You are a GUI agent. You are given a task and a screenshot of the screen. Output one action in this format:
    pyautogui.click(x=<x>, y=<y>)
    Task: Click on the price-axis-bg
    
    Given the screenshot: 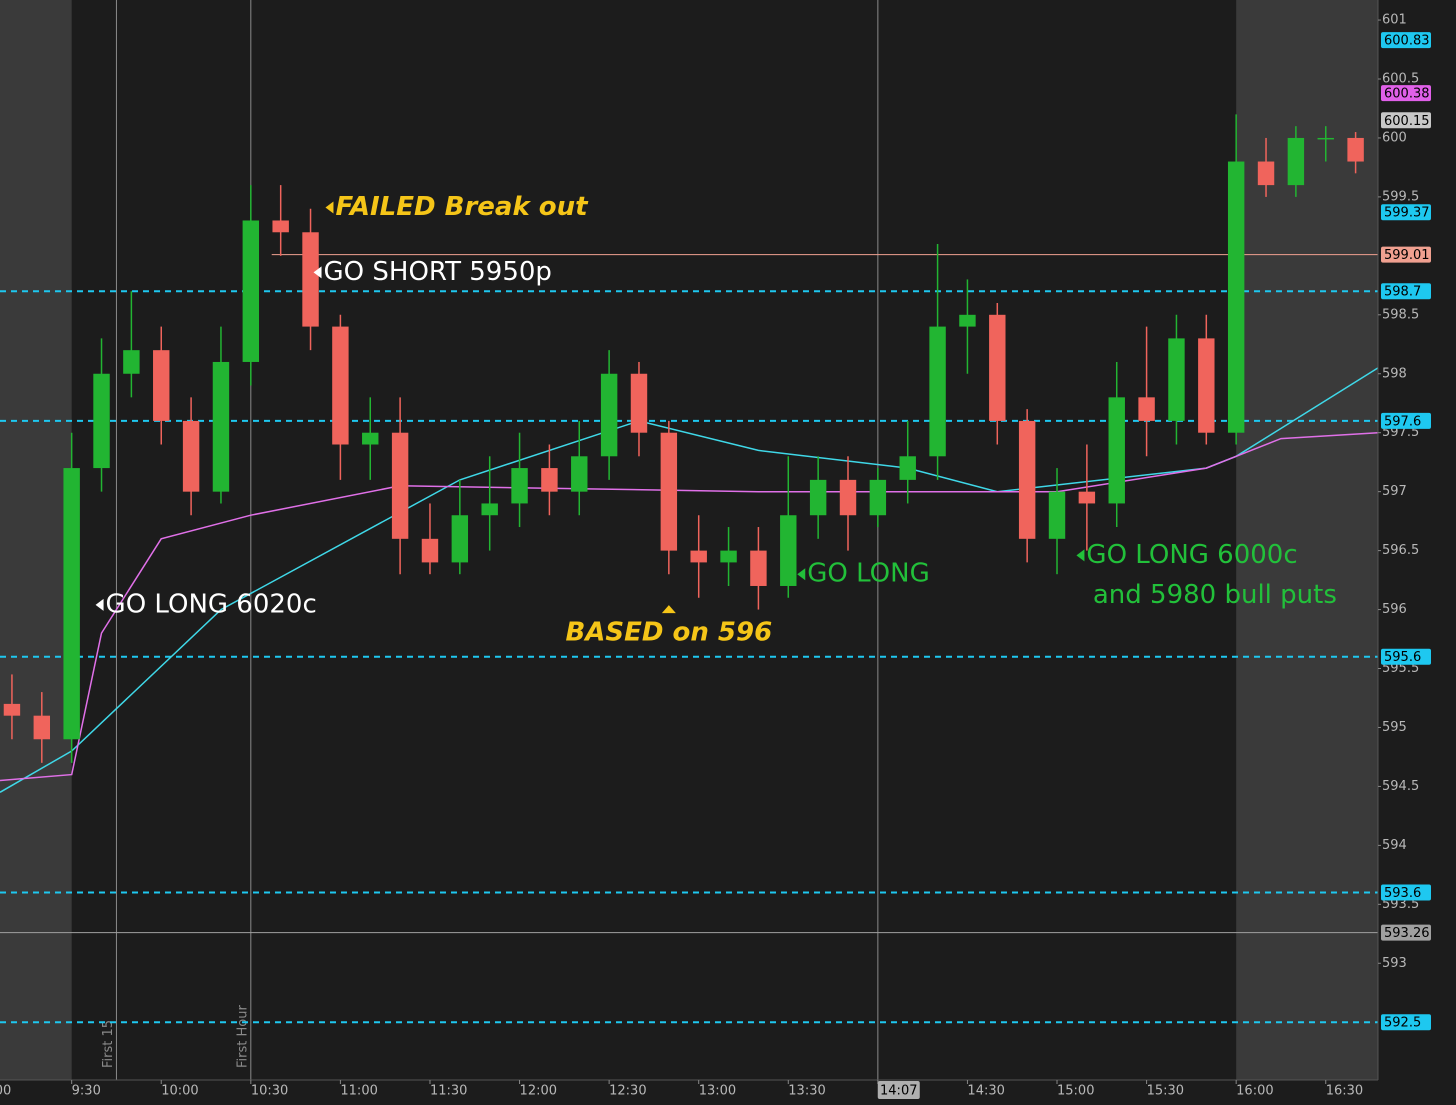 What is the action you would take?
    pyautogui.click(x=1417, y=552)
    